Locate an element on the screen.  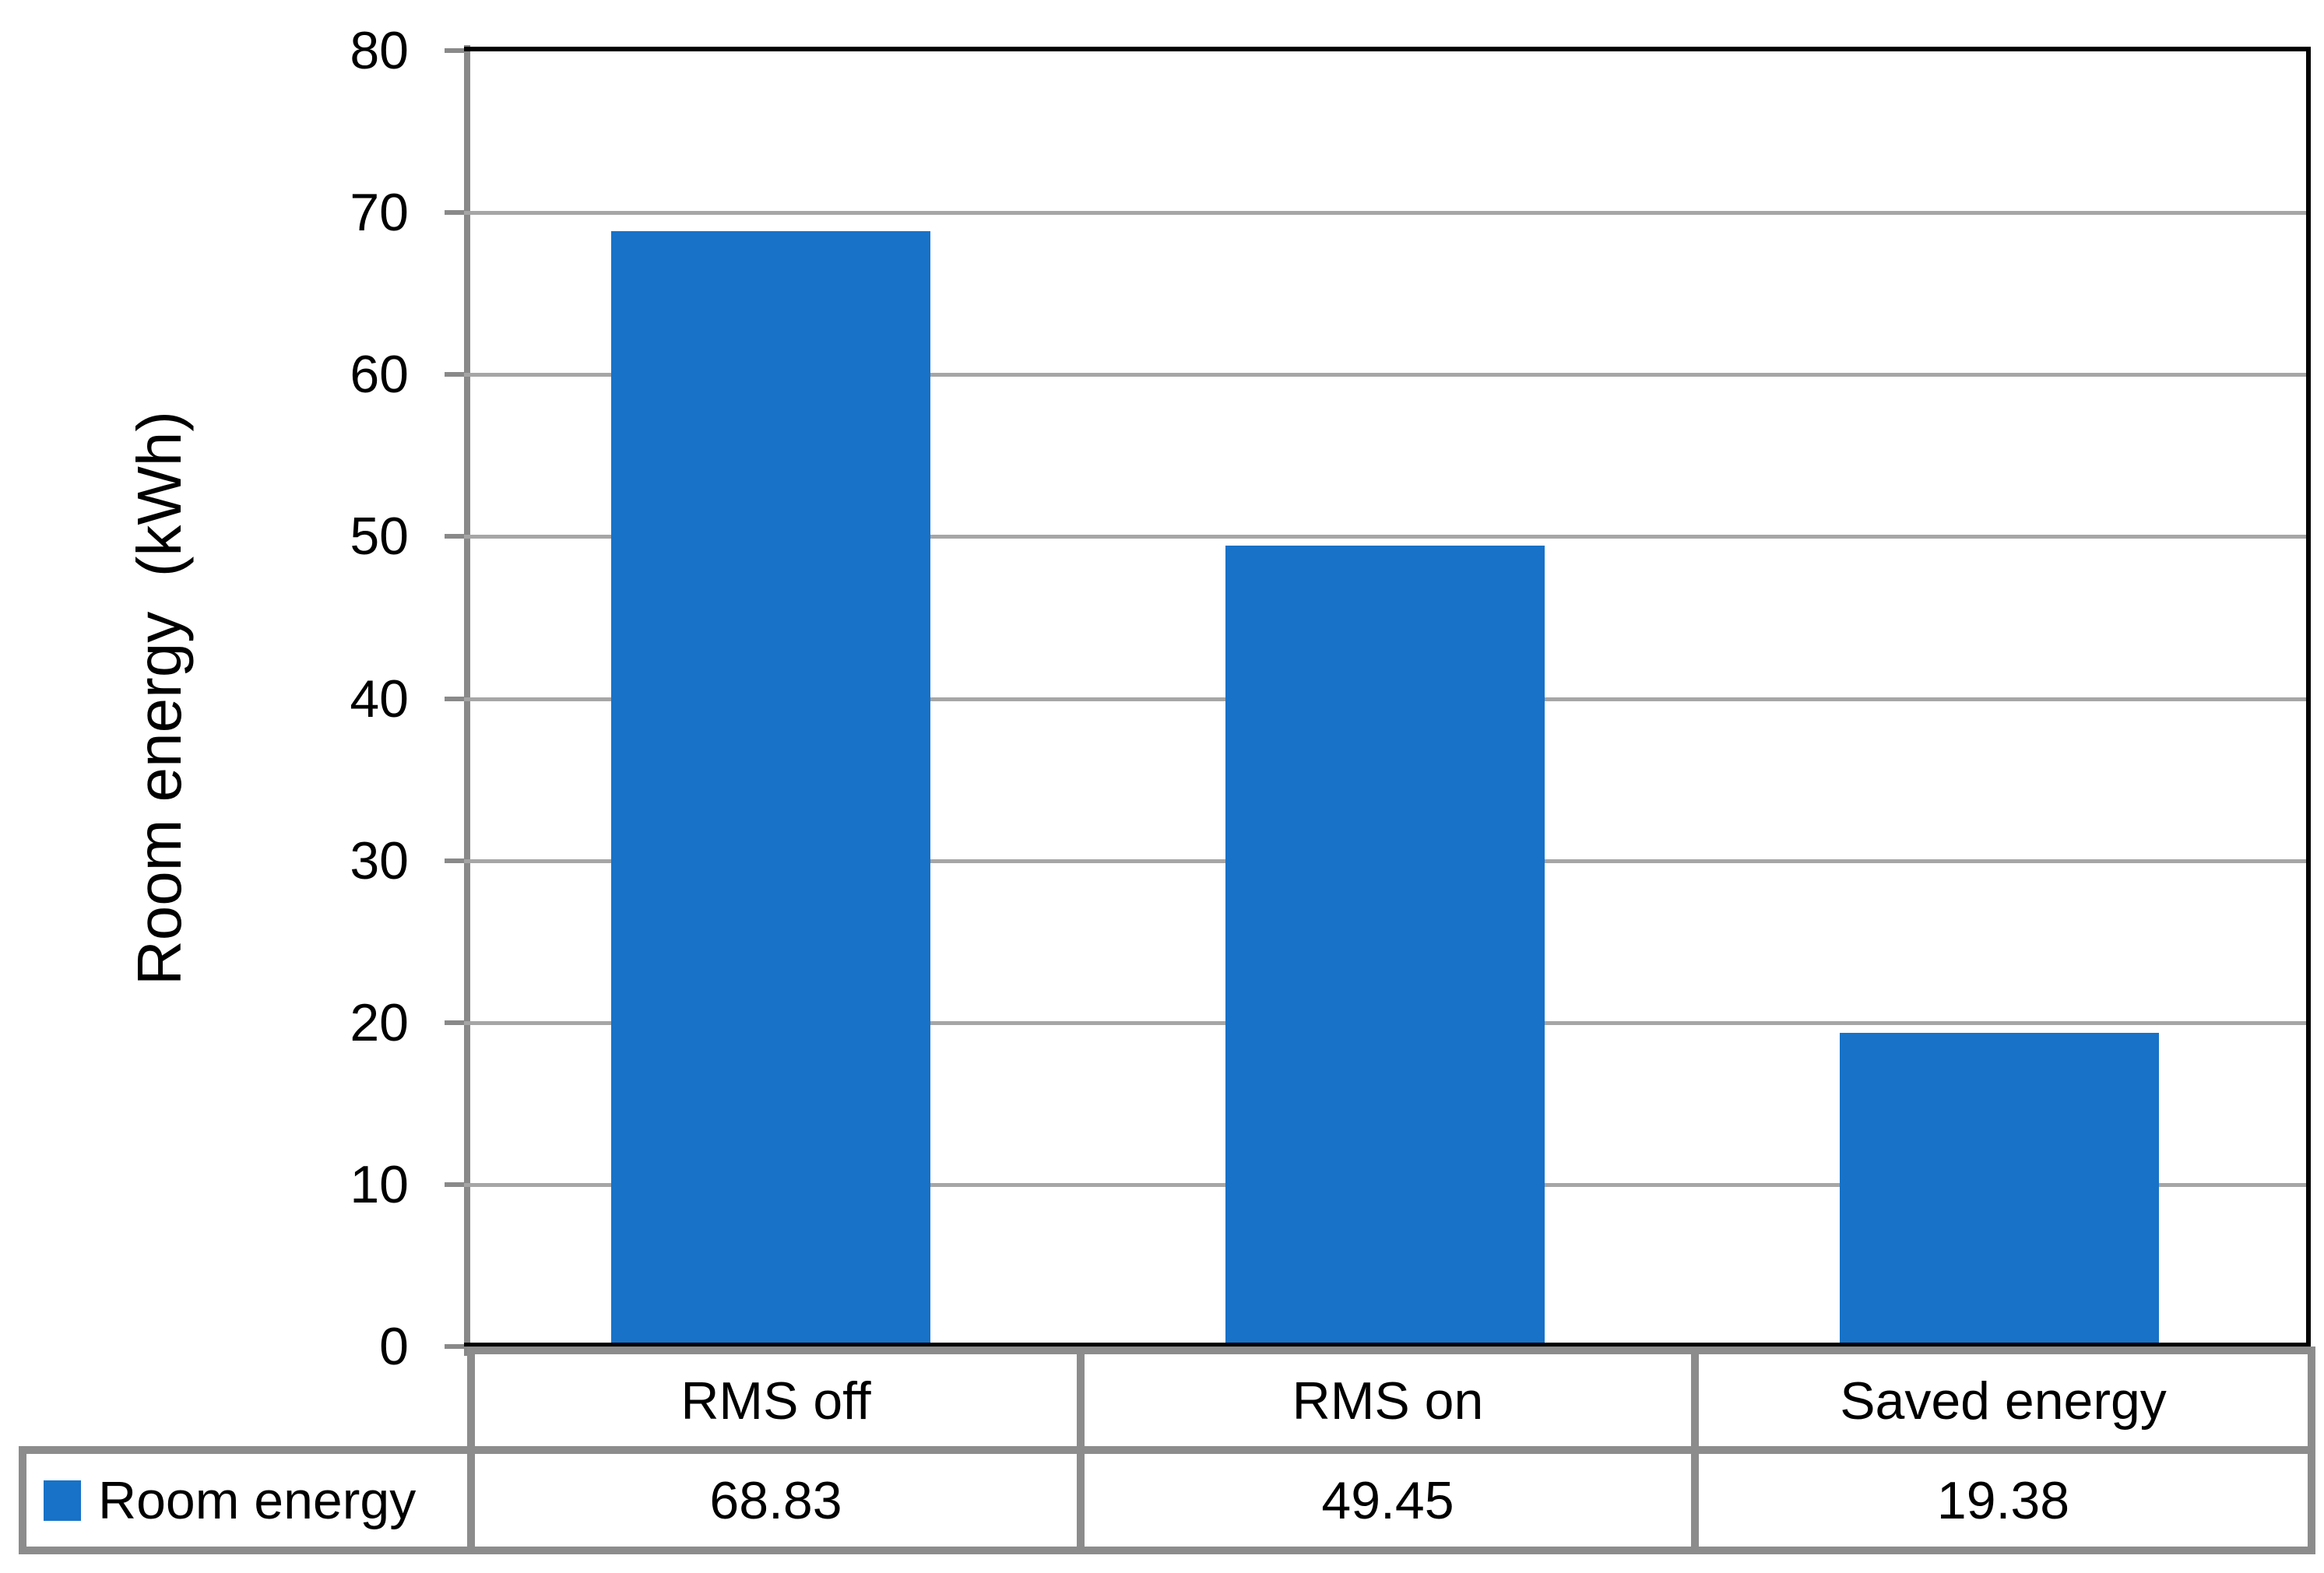
bar-saved-energy is located at coordinates (1999, 1189).